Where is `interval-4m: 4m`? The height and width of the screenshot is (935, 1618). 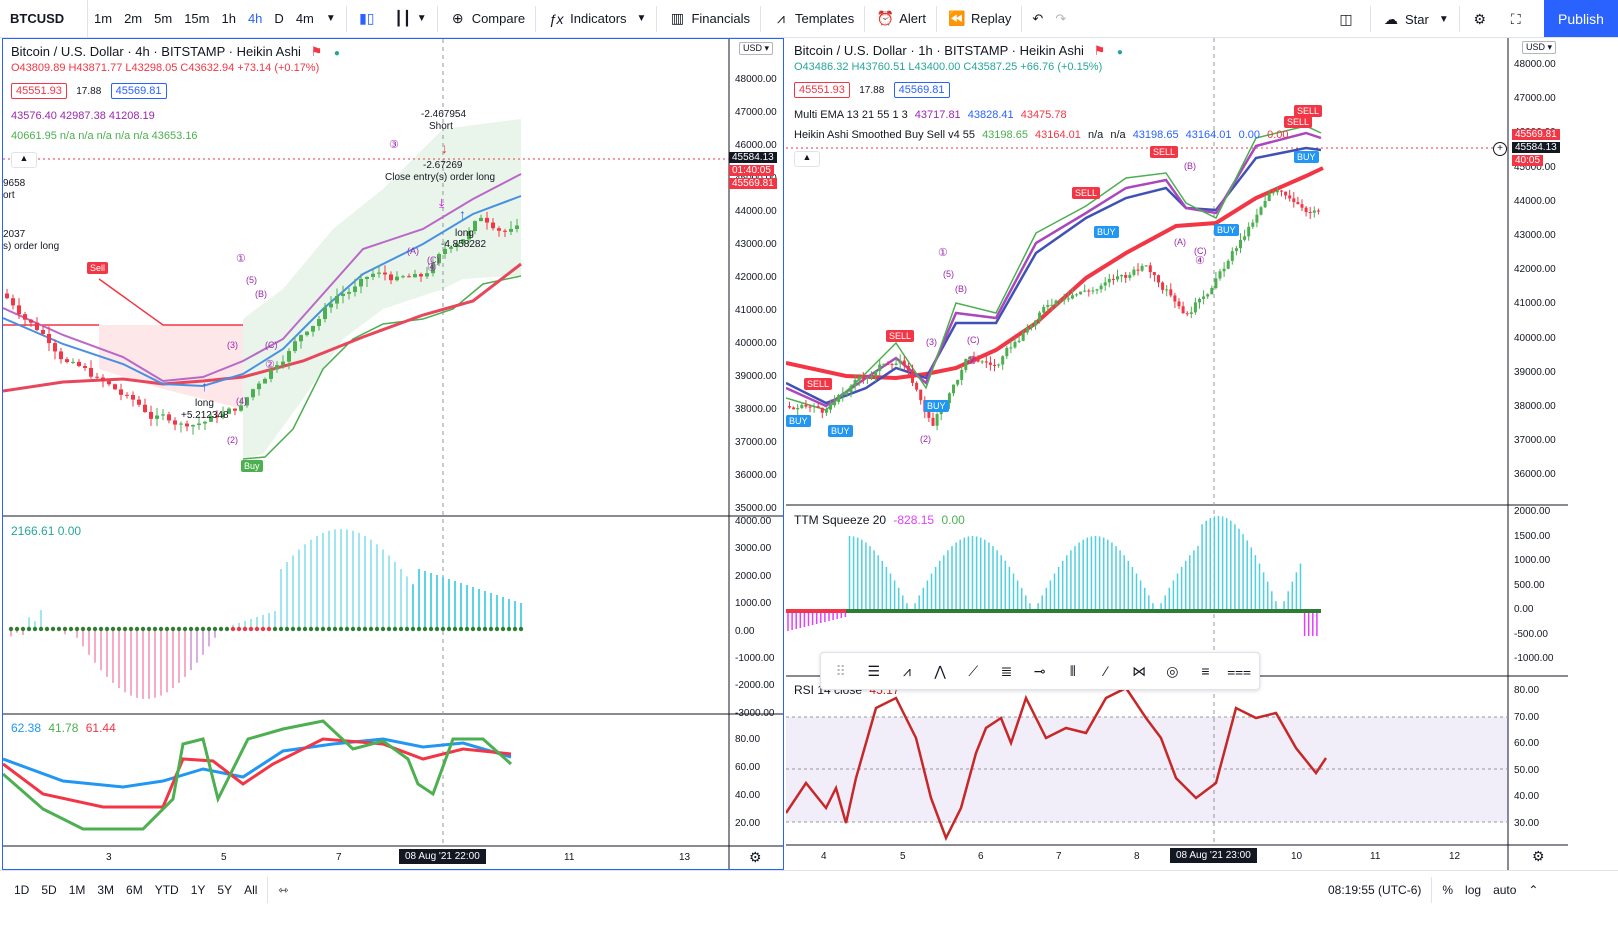
interval-4m: 4m is located at coordinates (304, 18).